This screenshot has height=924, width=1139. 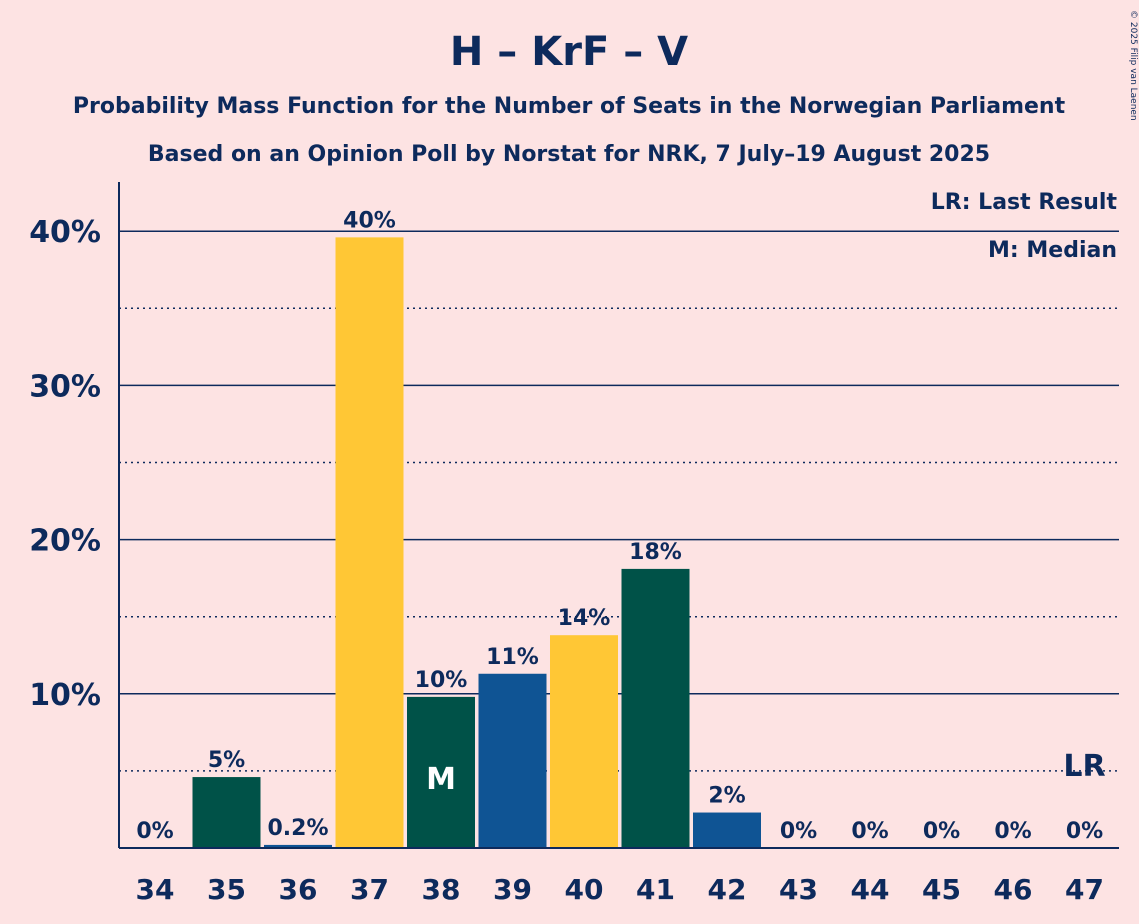 I want to click on x-tick-label: 41, so click(x=655, y=889).